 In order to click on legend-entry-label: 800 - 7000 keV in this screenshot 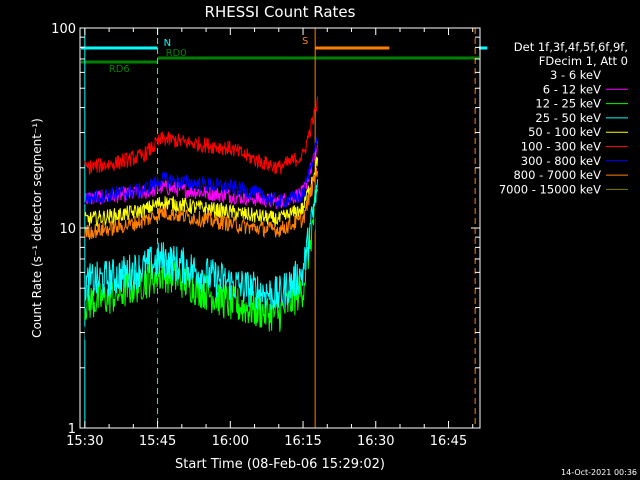, I will do `click(557, 175)`.